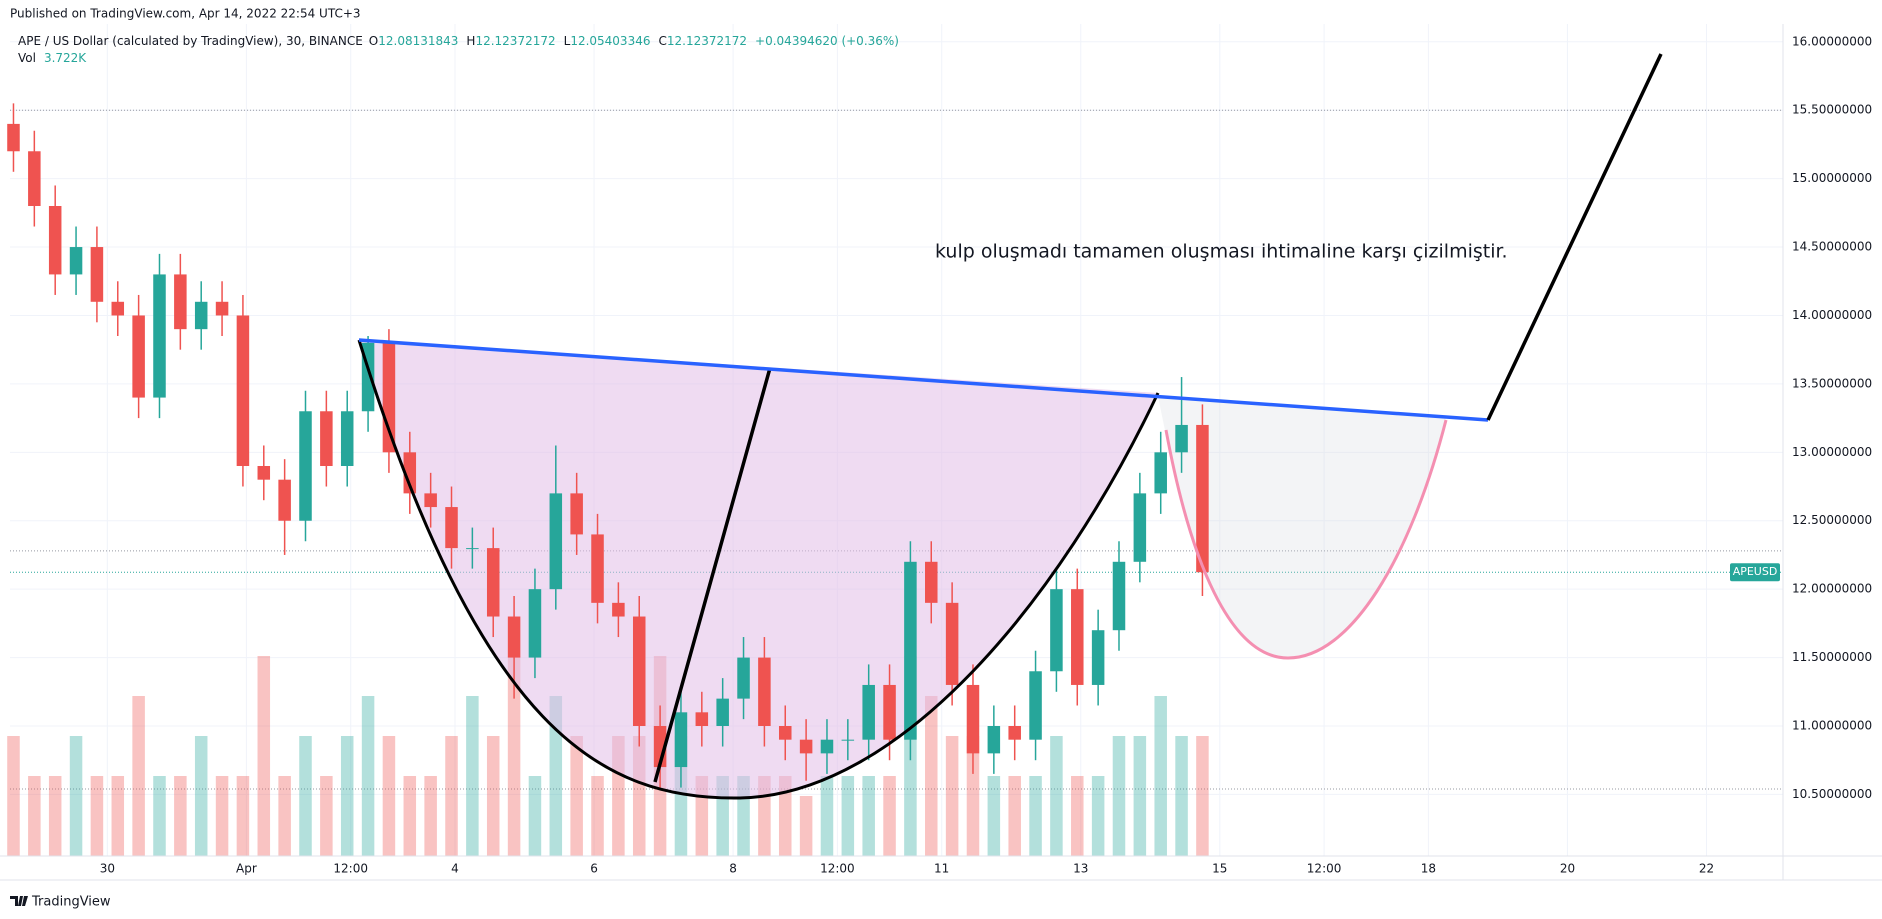  I want to click on x-tick-label: 18, so click(1428, 869).